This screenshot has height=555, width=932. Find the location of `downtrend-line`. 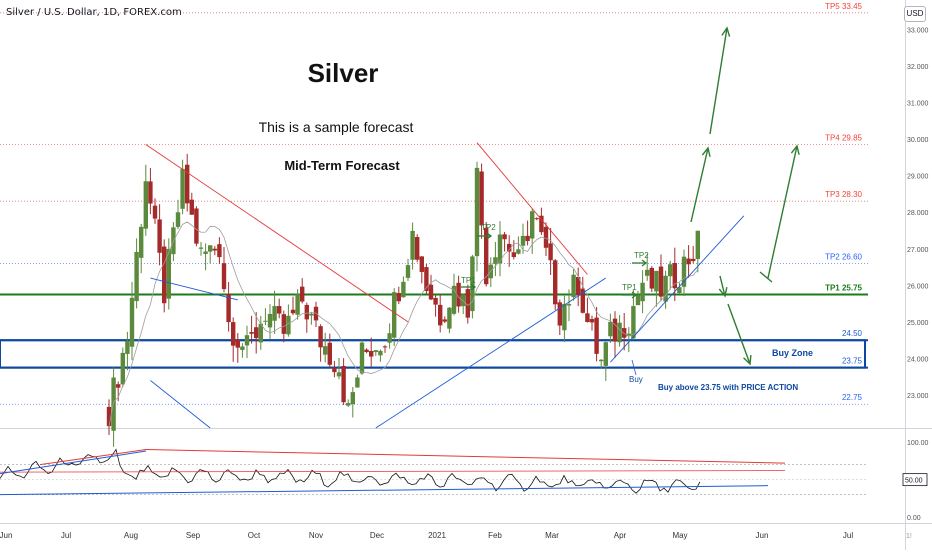

downtrend-line is located at coordinates (532, 208).